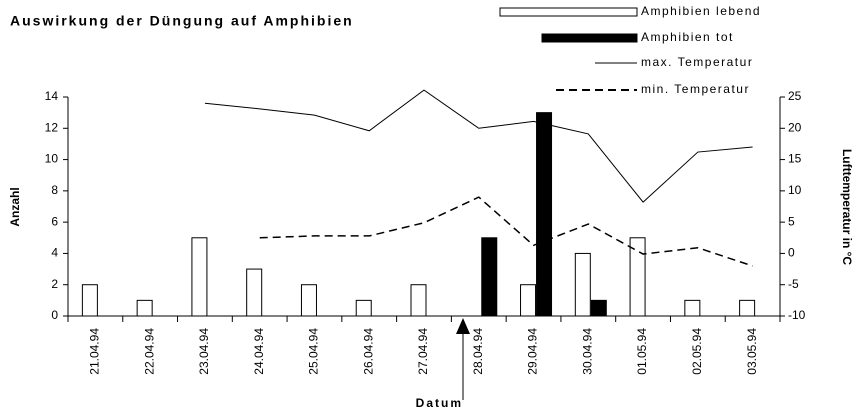  Describe the element at coordinates (368, 351) in the screenshot. I see `x-tick-label: 26.04.94` at that location.